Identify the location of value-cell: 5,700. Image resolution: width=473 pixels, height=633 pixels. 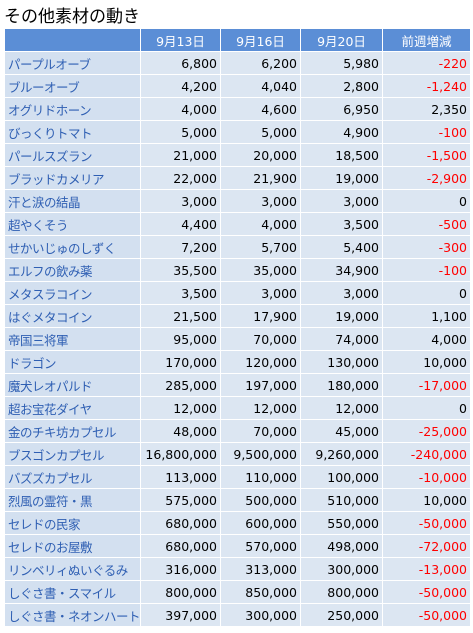
(260, 247).